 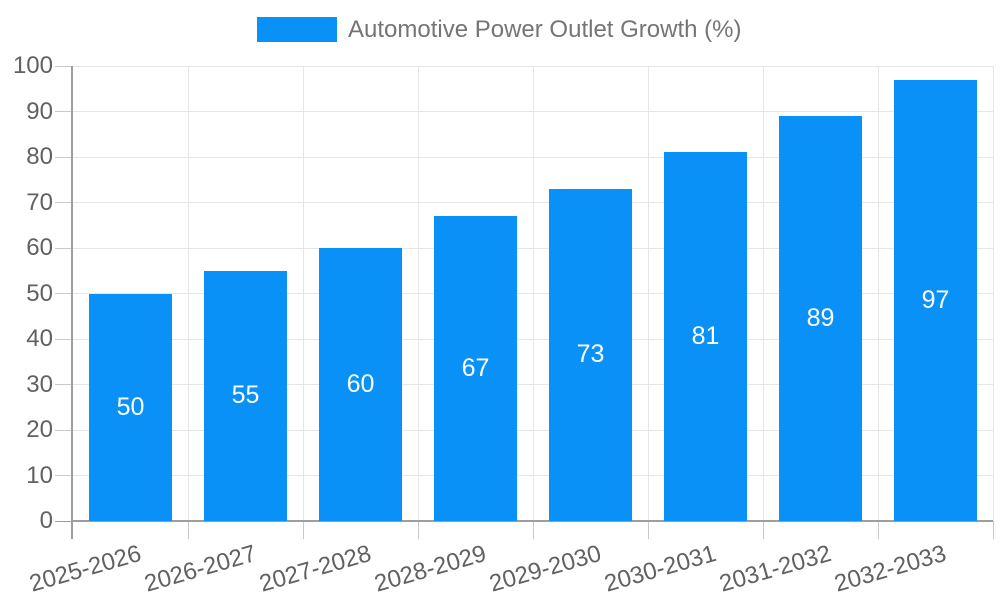 I want to click on bar: 73, so click(x=590, y=354).